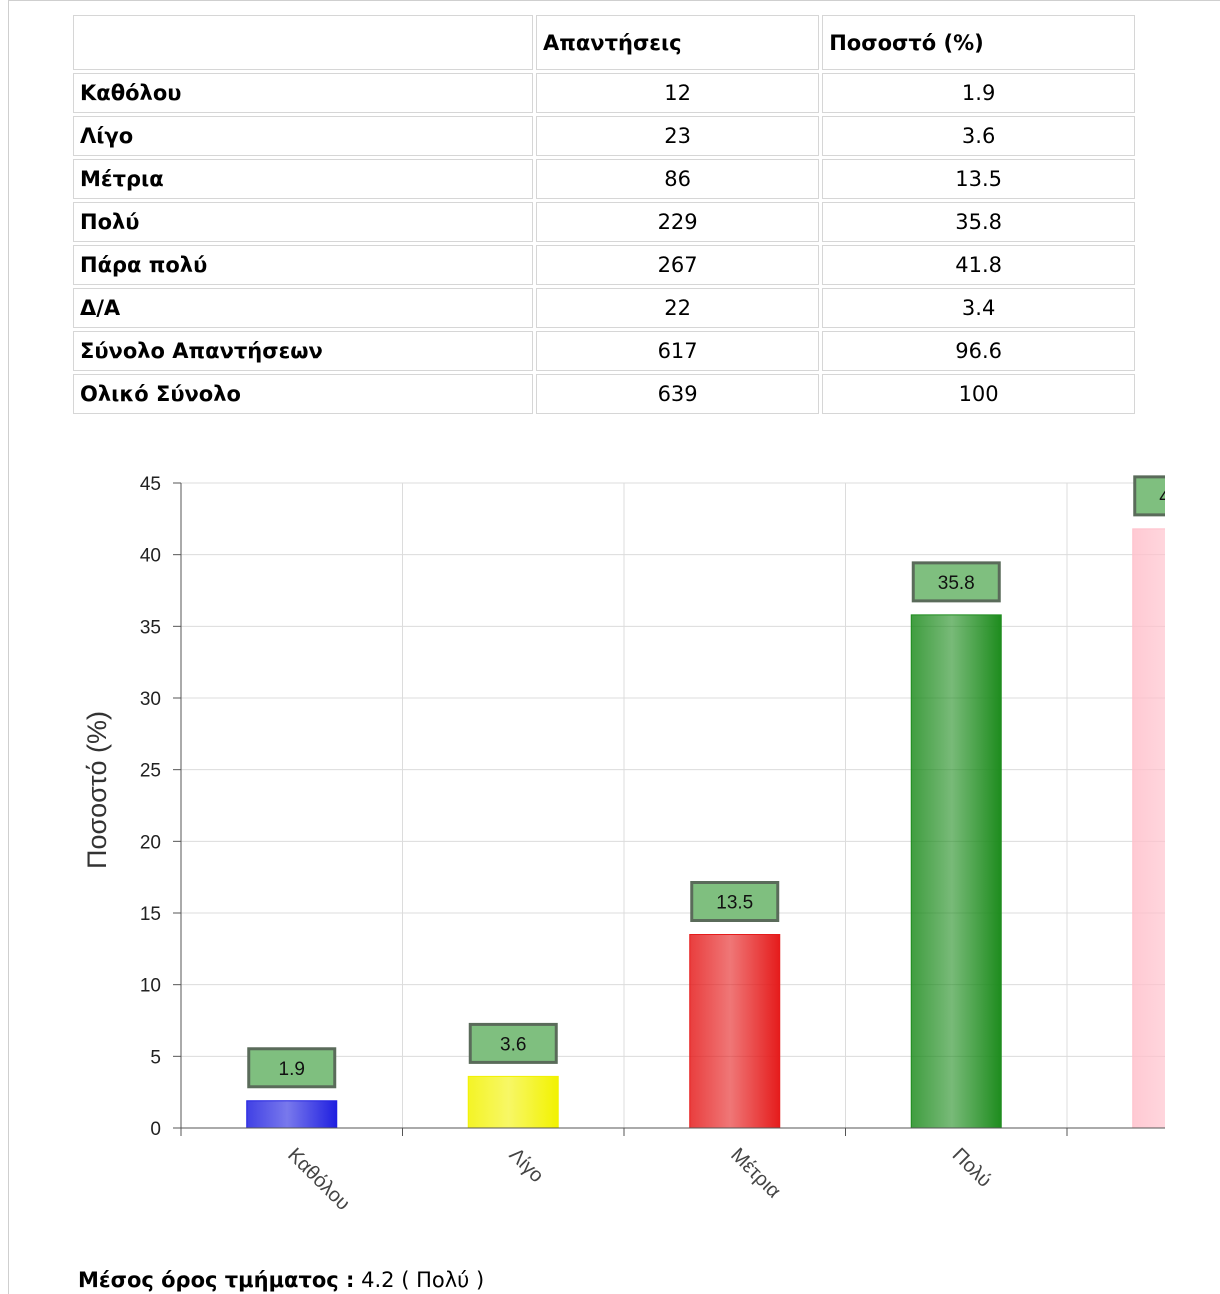  I want to click on y-tick-label: 0, so click(155, 1129).